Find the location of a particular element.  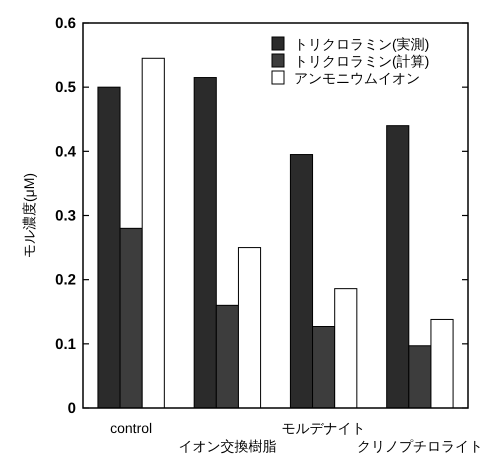

x-tick-label: control is located at coordinates (131, 428).